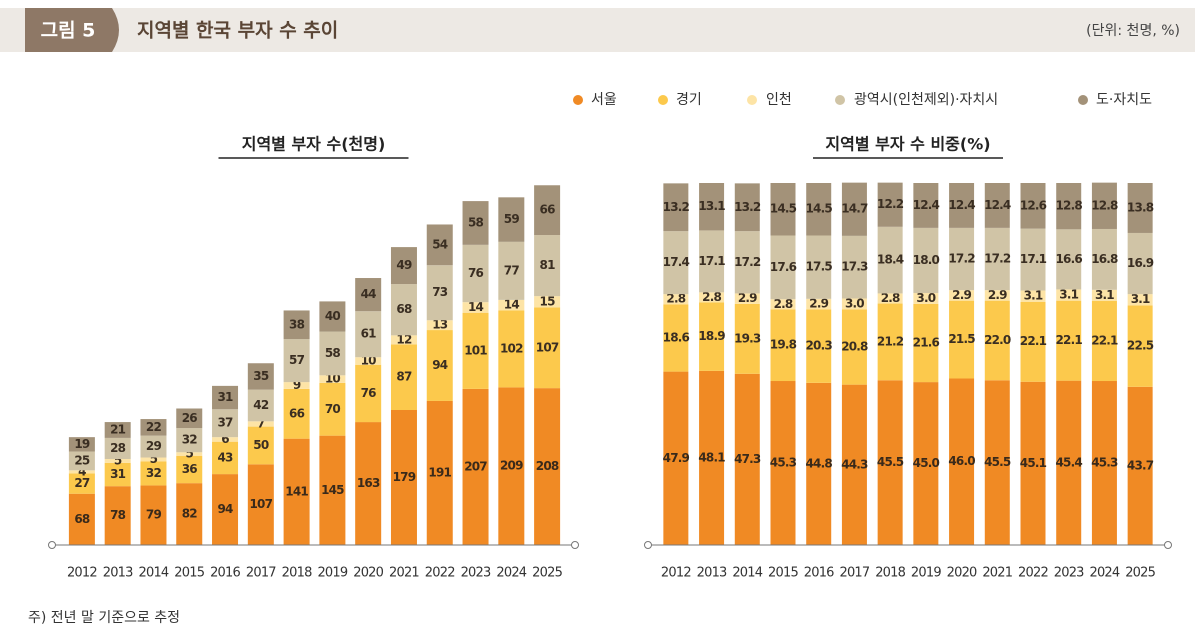  I want to click on badge-text: 그림 5, so click(68, 31).